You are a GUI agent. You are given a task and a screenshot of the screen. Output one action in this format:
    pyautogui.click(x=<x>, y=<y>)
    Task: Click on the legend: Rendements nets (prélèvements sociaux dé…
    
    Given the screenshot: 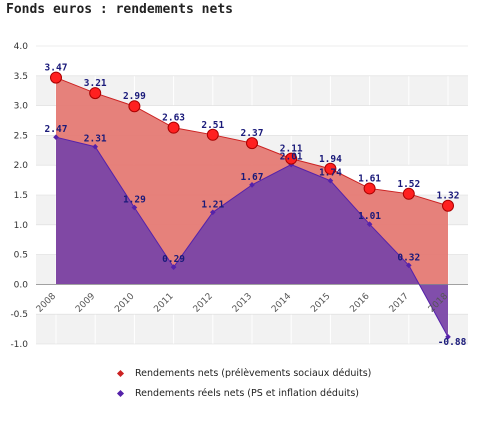 What is the action you would take?
    pyautogui.click(x=244, y=383)
    